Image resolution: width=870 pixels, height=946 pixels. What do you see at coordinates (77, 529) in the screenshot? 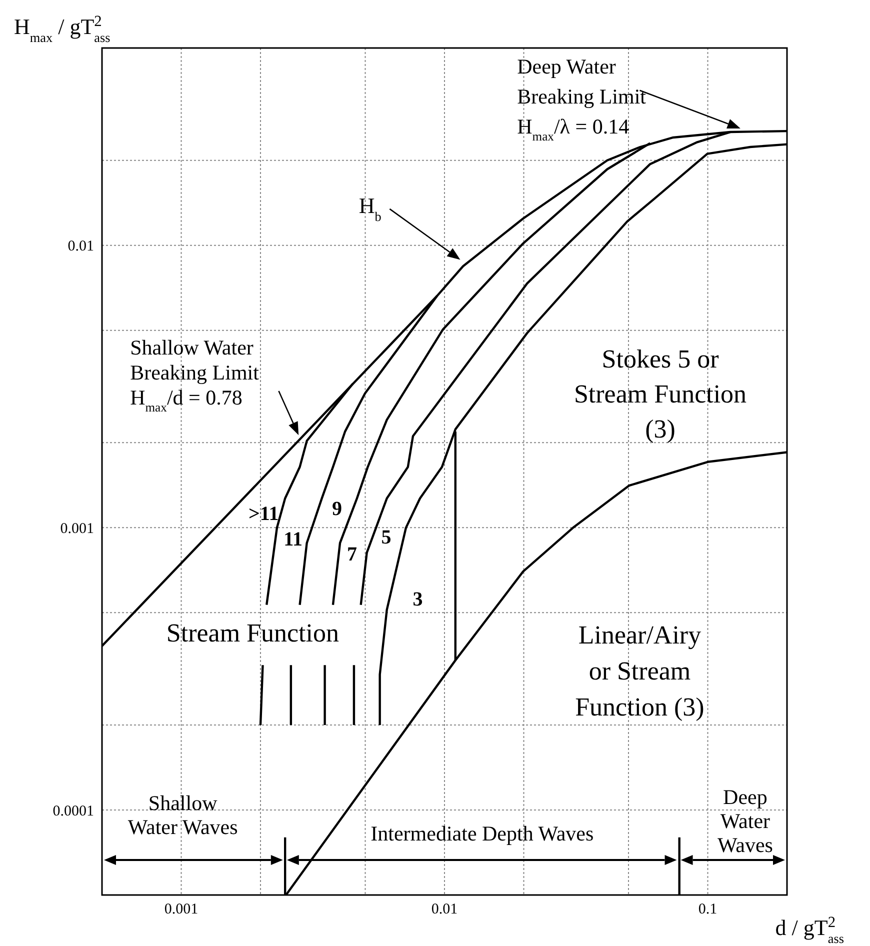
I see `y-tick-label: 0.001` at bounding box center [77, 529].